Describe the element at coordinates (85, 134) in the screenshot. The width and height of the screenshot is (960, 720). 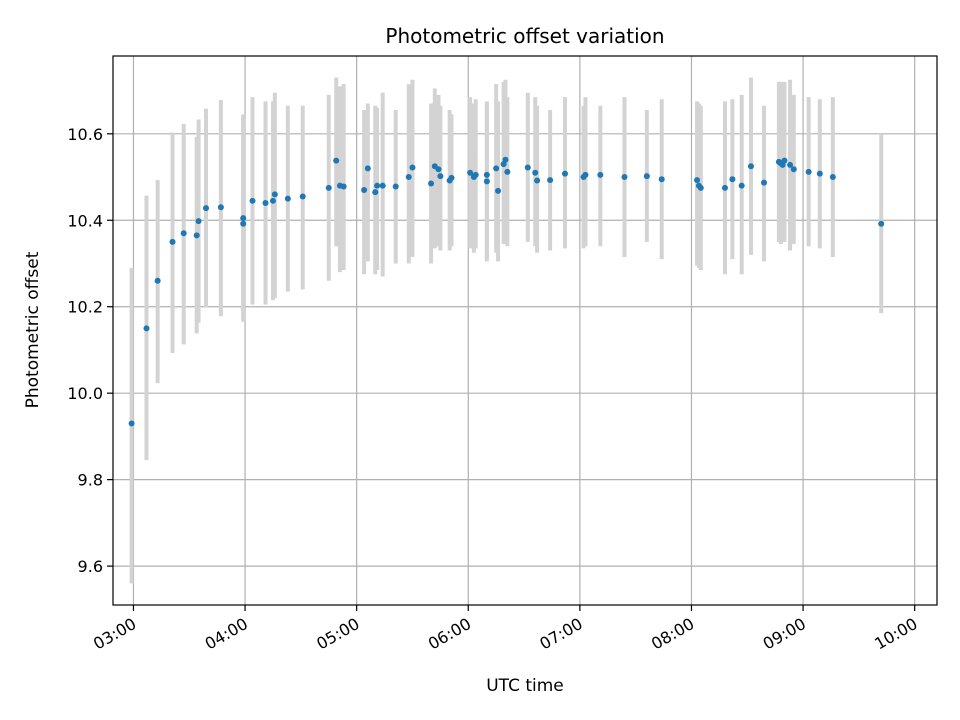
I see `y-tick-label: 10.6` at that location.